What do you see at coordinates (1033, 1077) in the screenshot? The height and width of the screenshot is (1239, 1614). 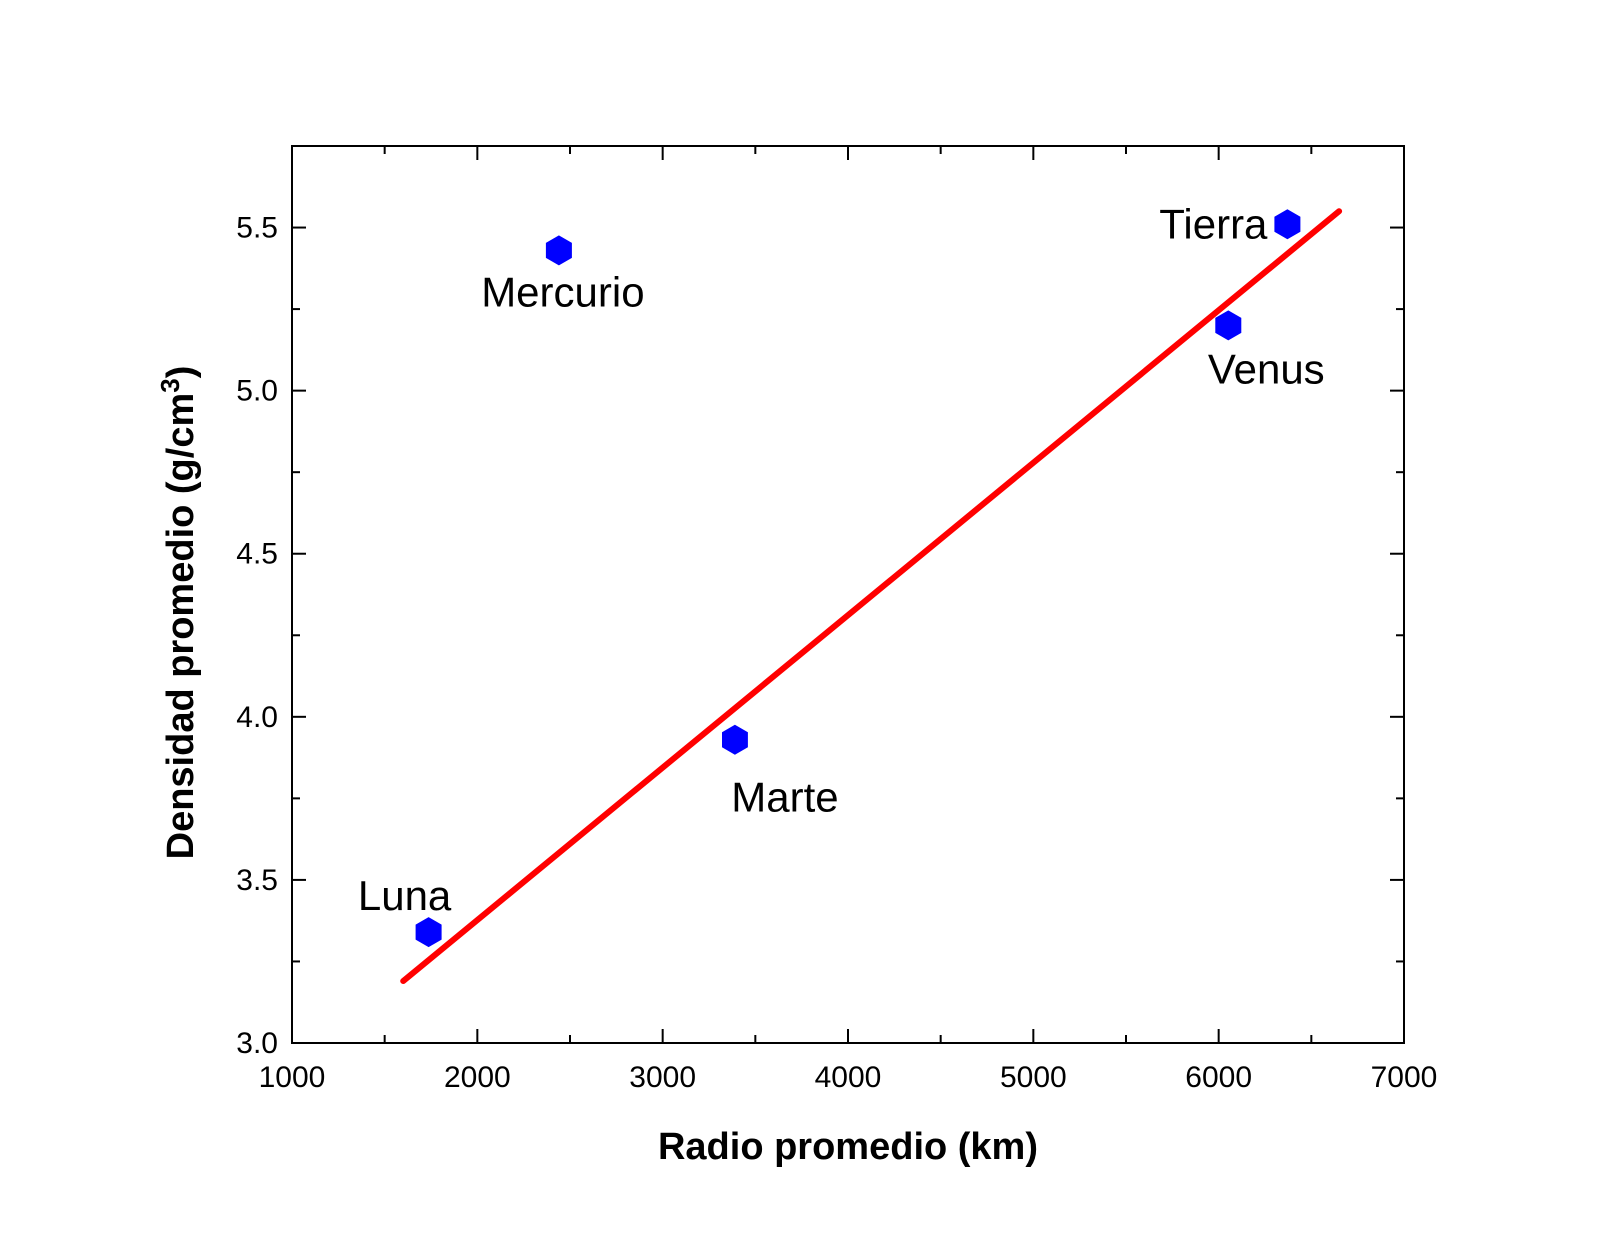 I see `x-tick-label: 5000` at bounding box center [1033, 1077].